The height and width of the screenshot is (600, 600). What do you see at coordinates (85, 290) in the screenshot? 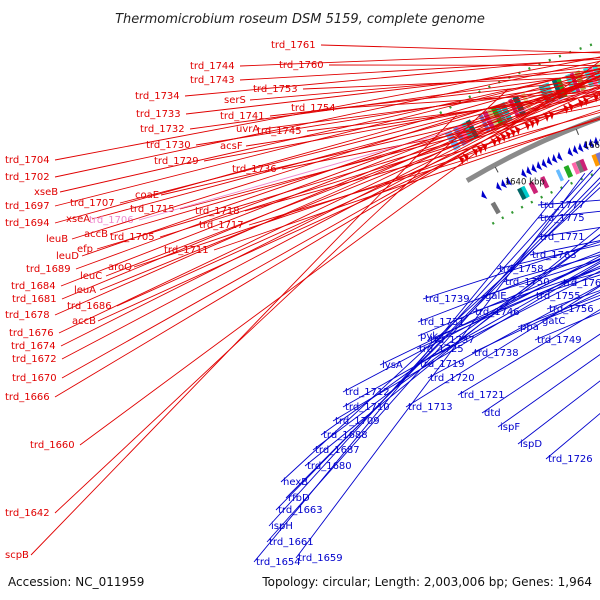
I see `forward-gene-label: leuA` at bounding box center [85, 290].